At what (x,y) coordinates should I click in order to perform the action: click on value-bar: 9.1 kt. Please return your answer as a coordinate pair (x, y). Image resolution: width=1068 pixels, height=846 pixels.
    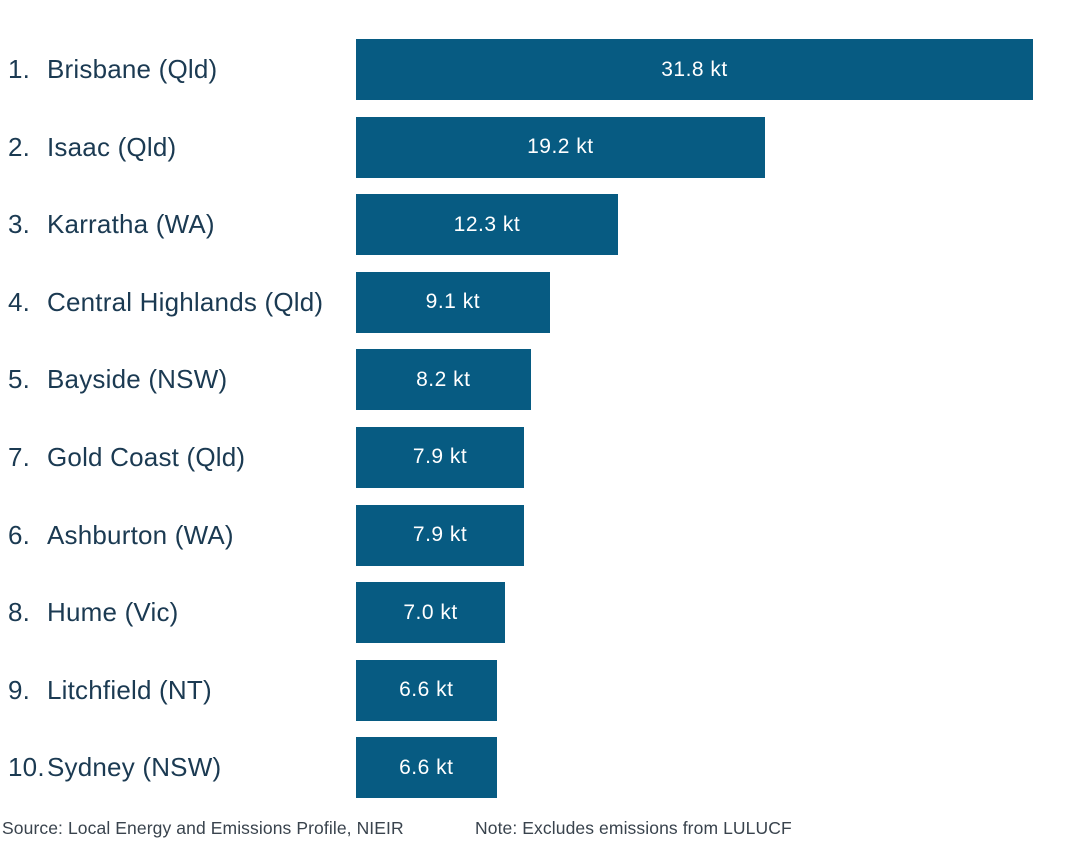
    Looking at the image, I should click on (453, 302).